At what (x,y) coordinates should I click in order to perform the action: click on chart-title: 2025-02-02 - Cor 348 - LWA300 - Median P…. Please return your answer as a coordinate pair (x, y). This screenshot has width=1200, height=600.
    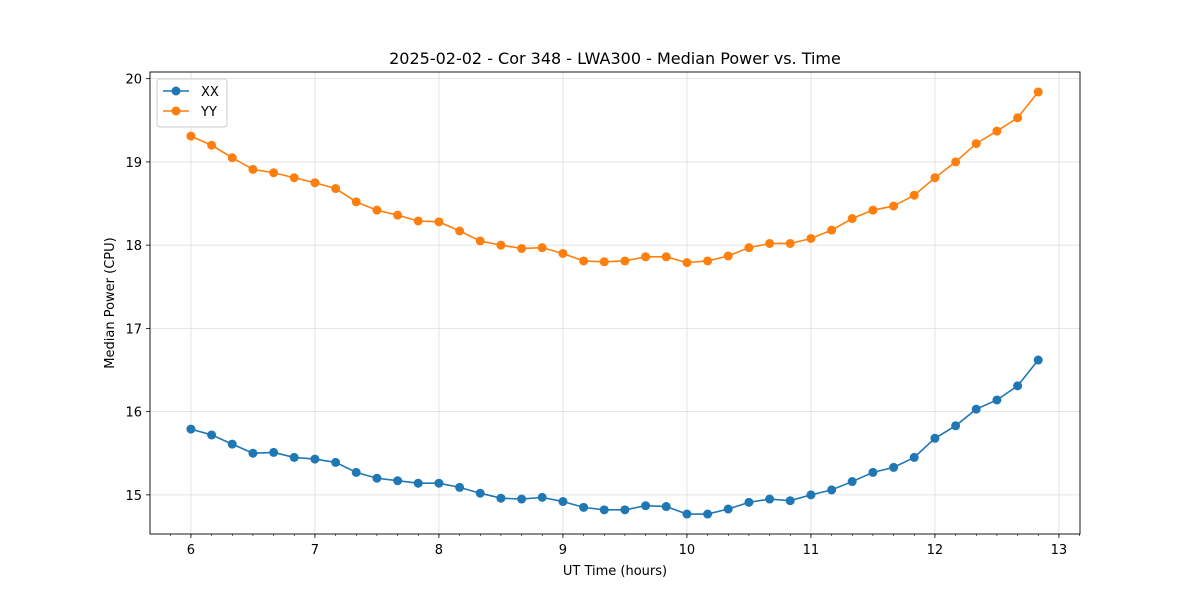
    Looking at the image, I should click on (615, 58).